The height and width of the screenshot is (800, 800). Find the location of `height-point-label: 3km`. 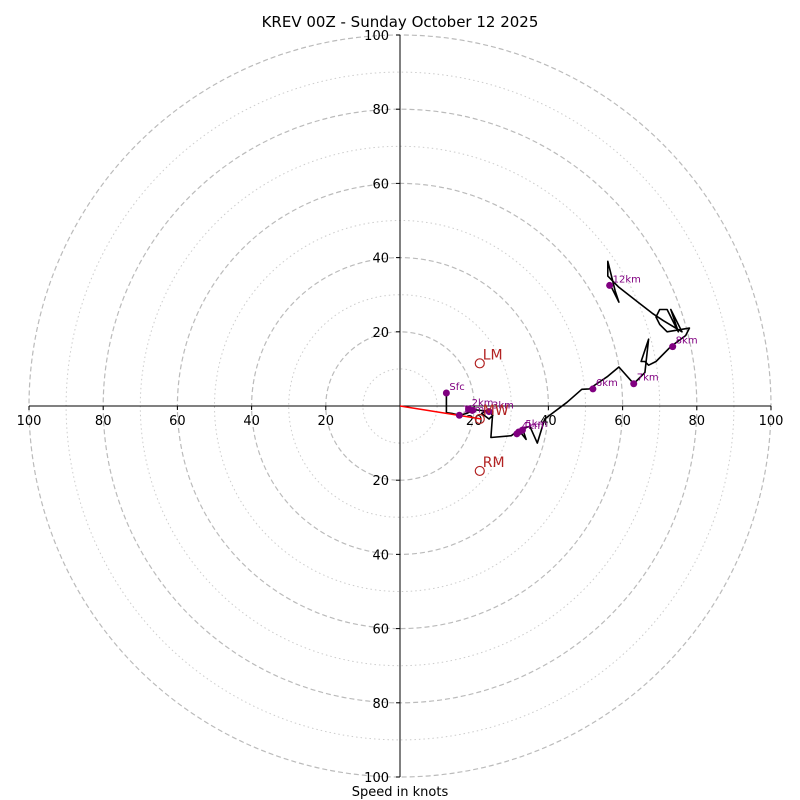

height-point-label: 3km is located at coordinates (503, 406).